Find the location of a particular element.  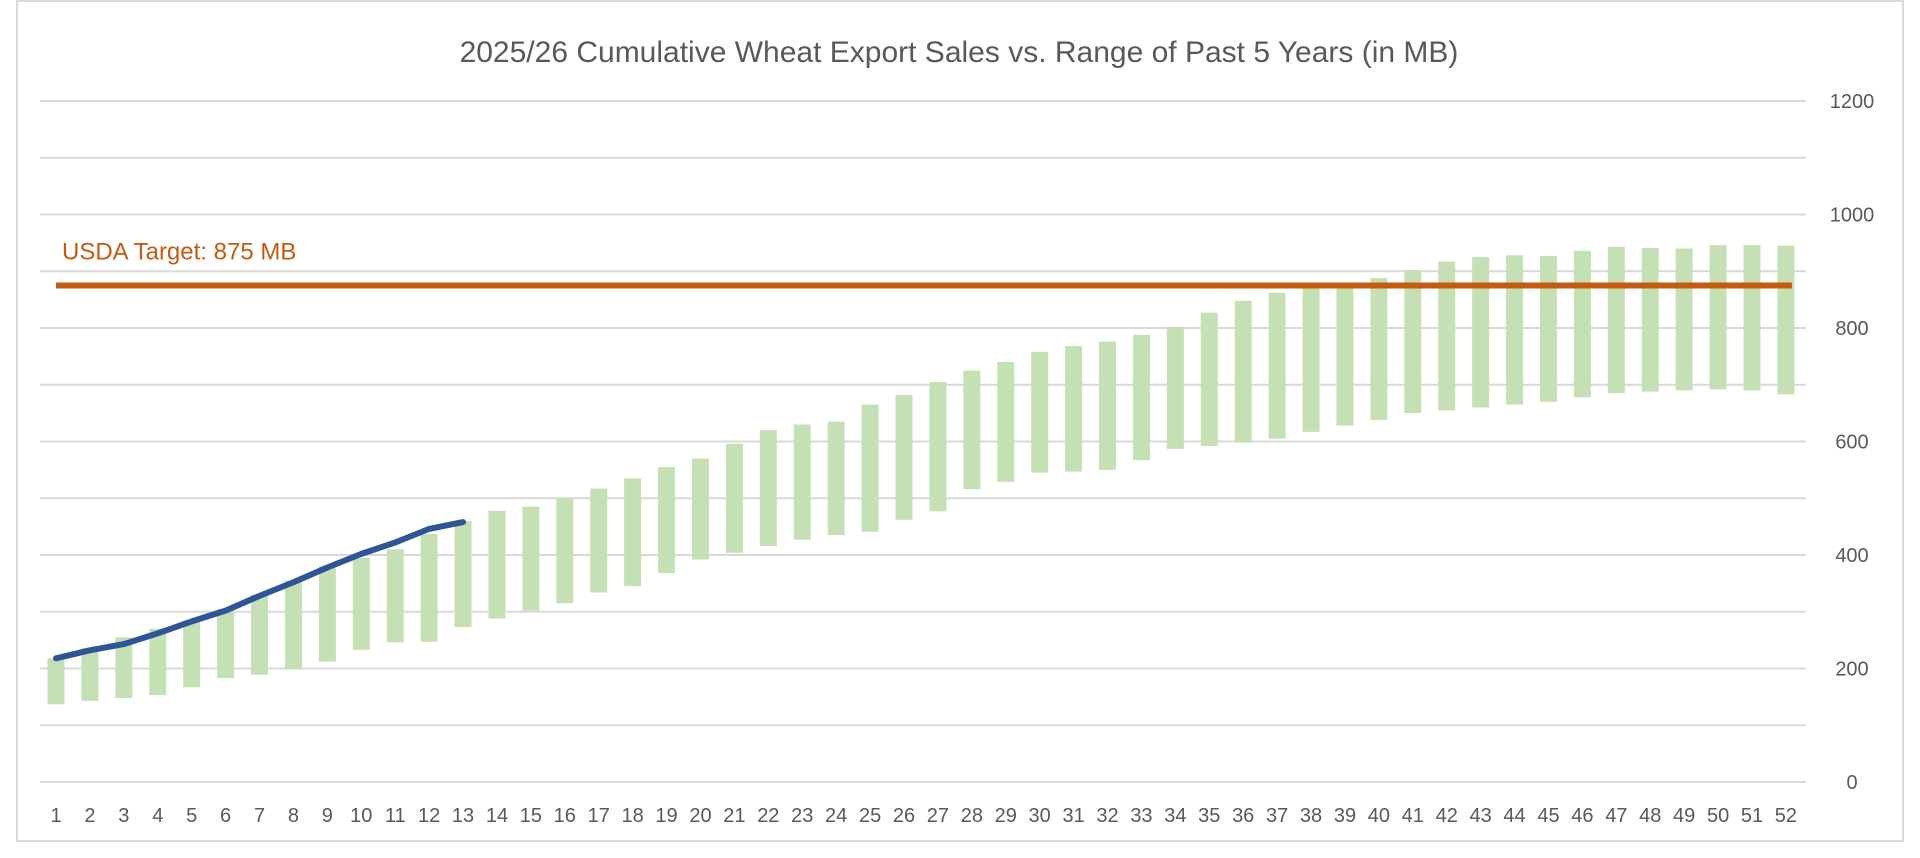

y-tick-label: 800 is located at coordinates (1851, 329).